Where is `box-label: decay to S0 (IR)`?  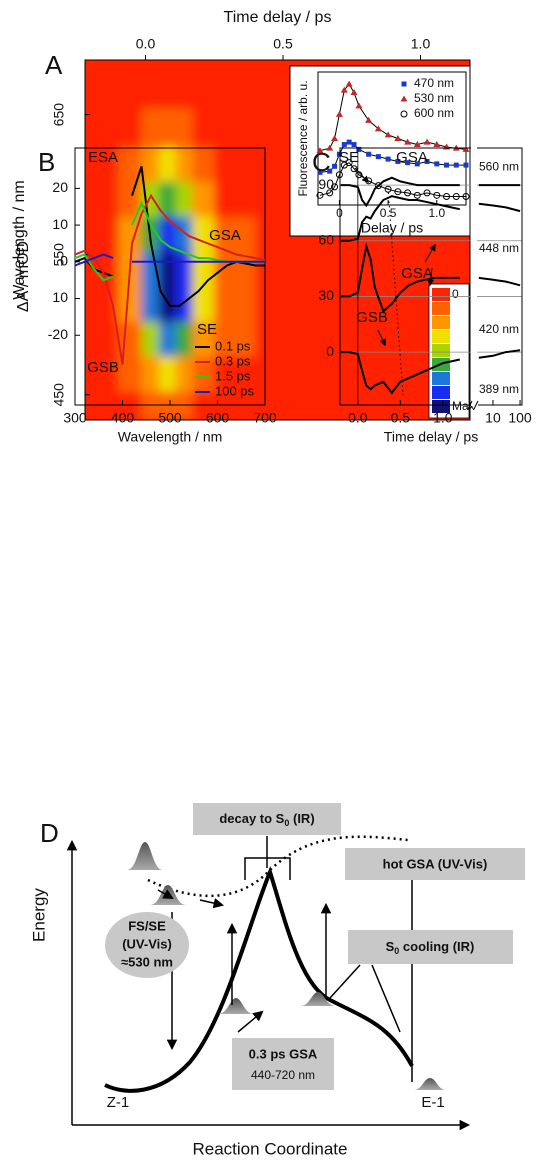 box-label: decay to S0 (IR) is located at coordinates (266, 819).